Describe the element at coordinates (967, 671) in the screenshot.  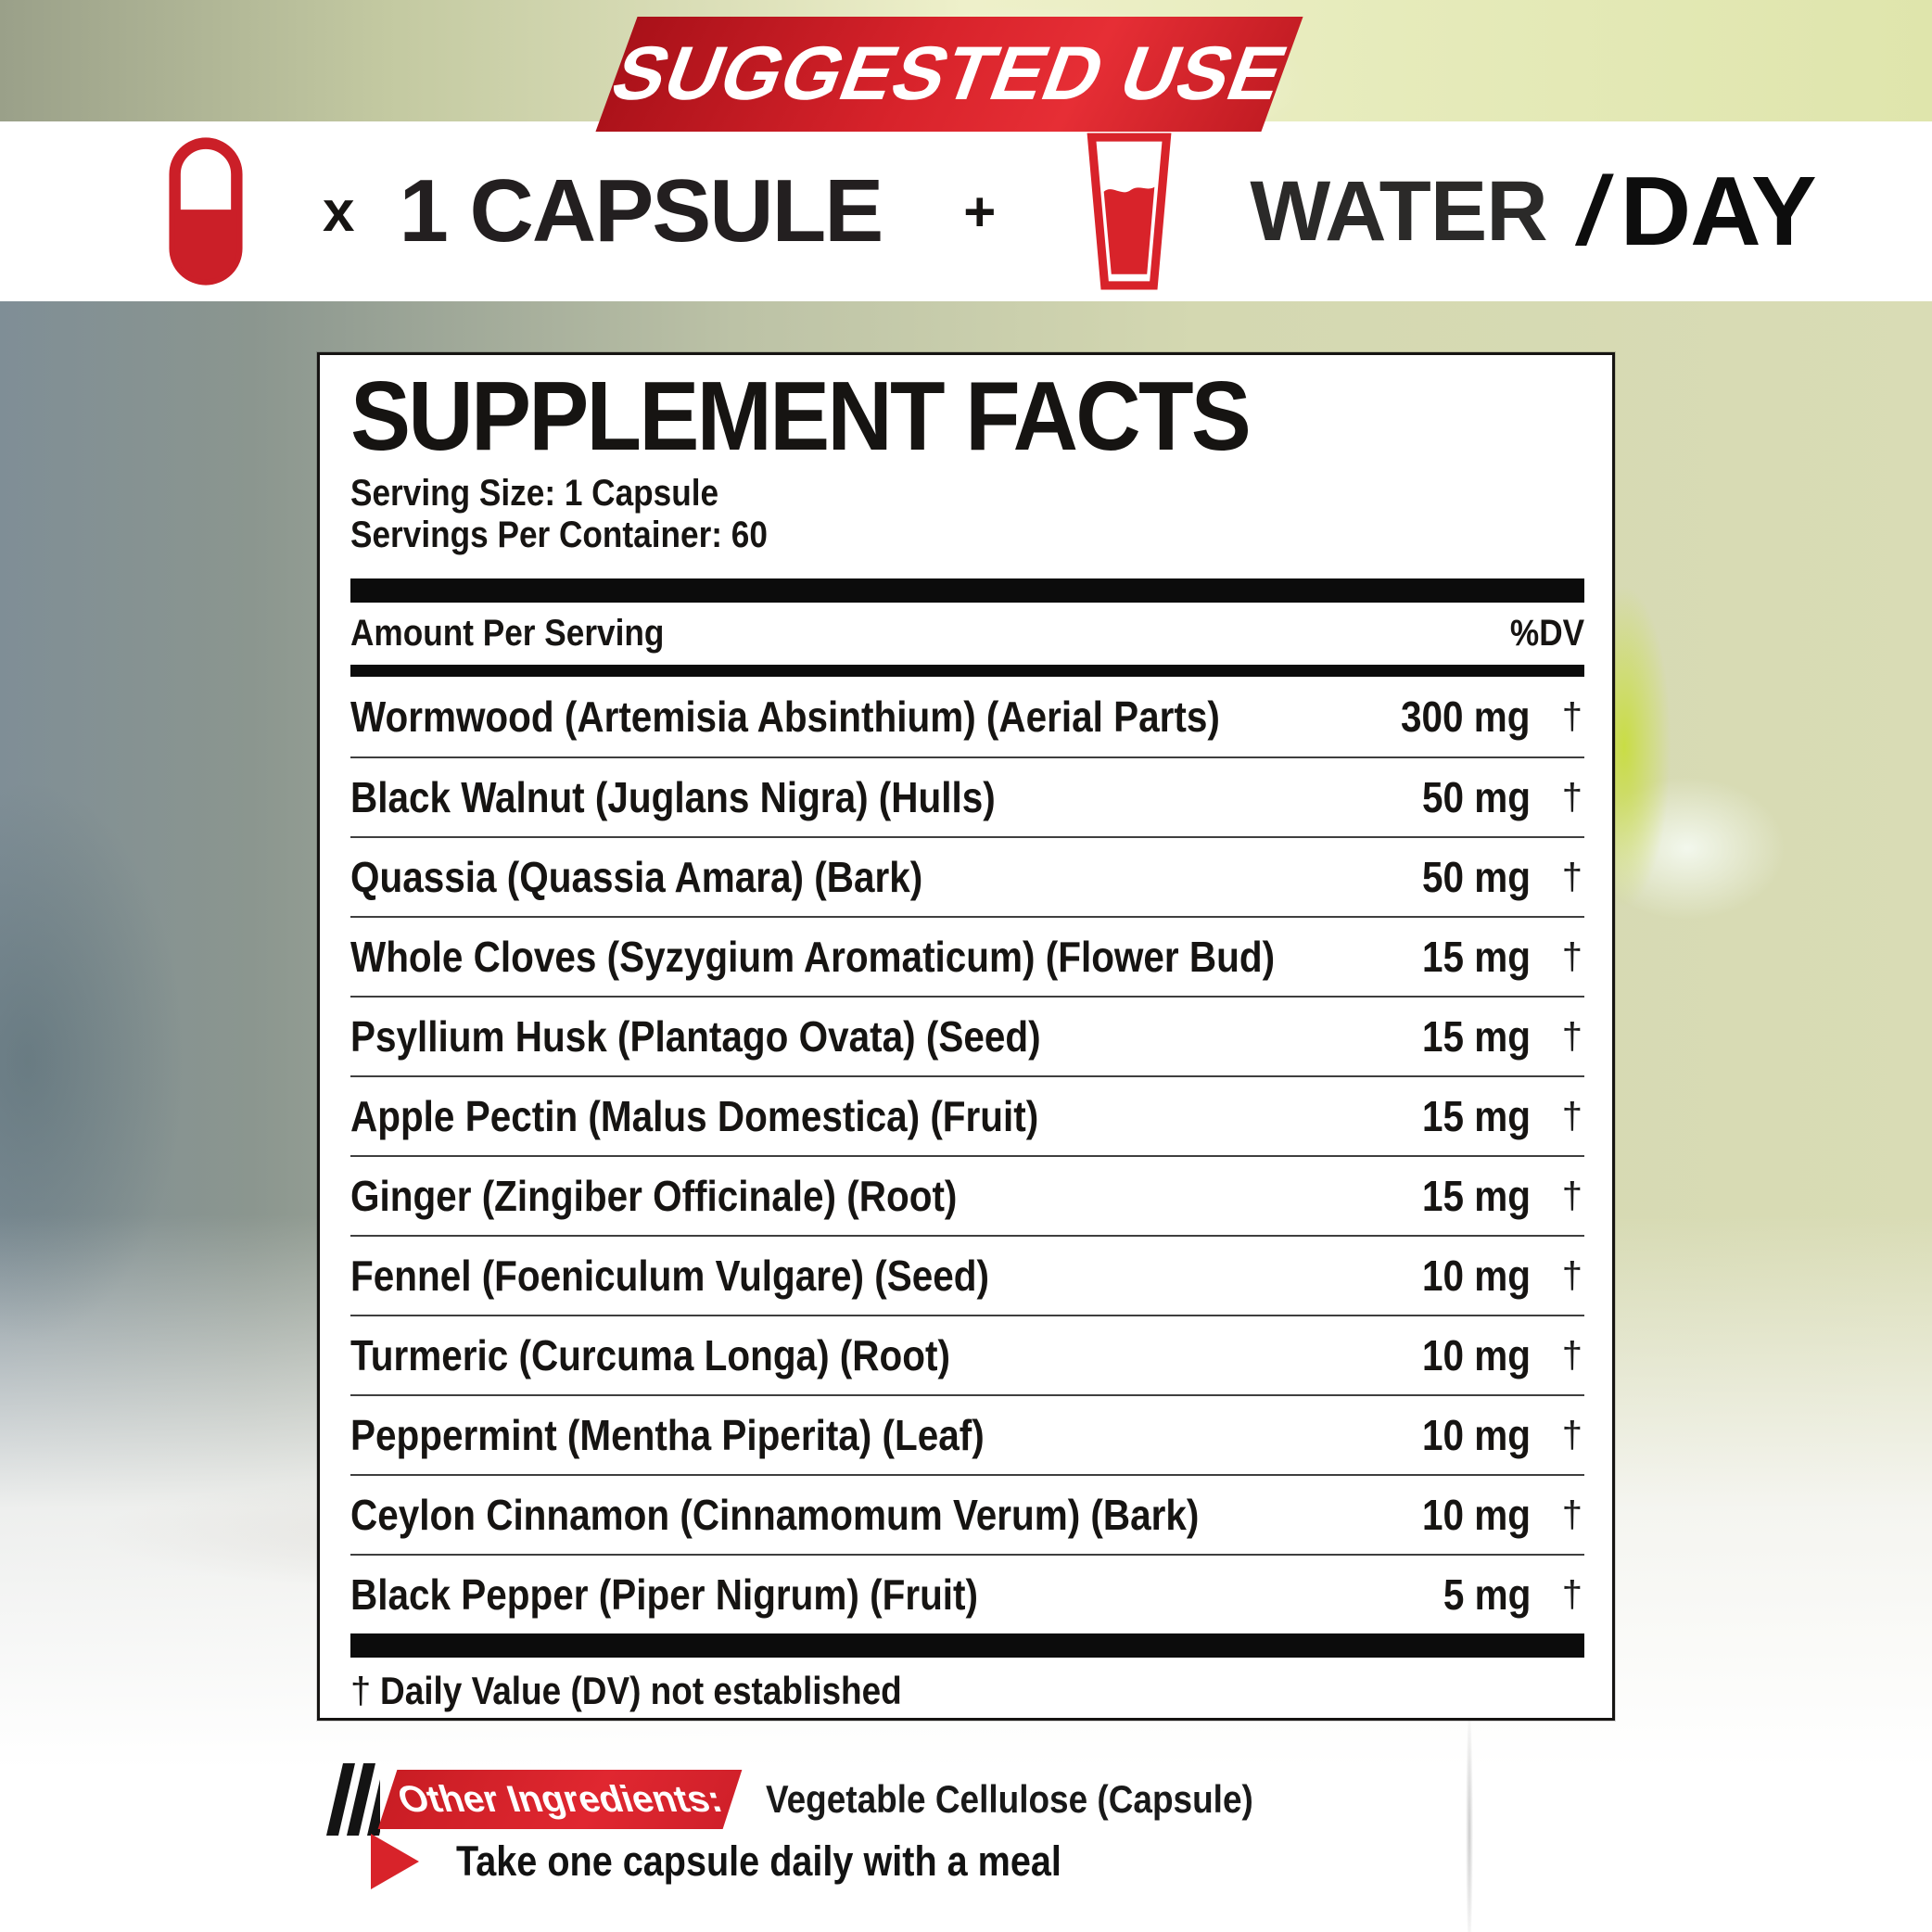
I see `divider-bar-header` at that location.